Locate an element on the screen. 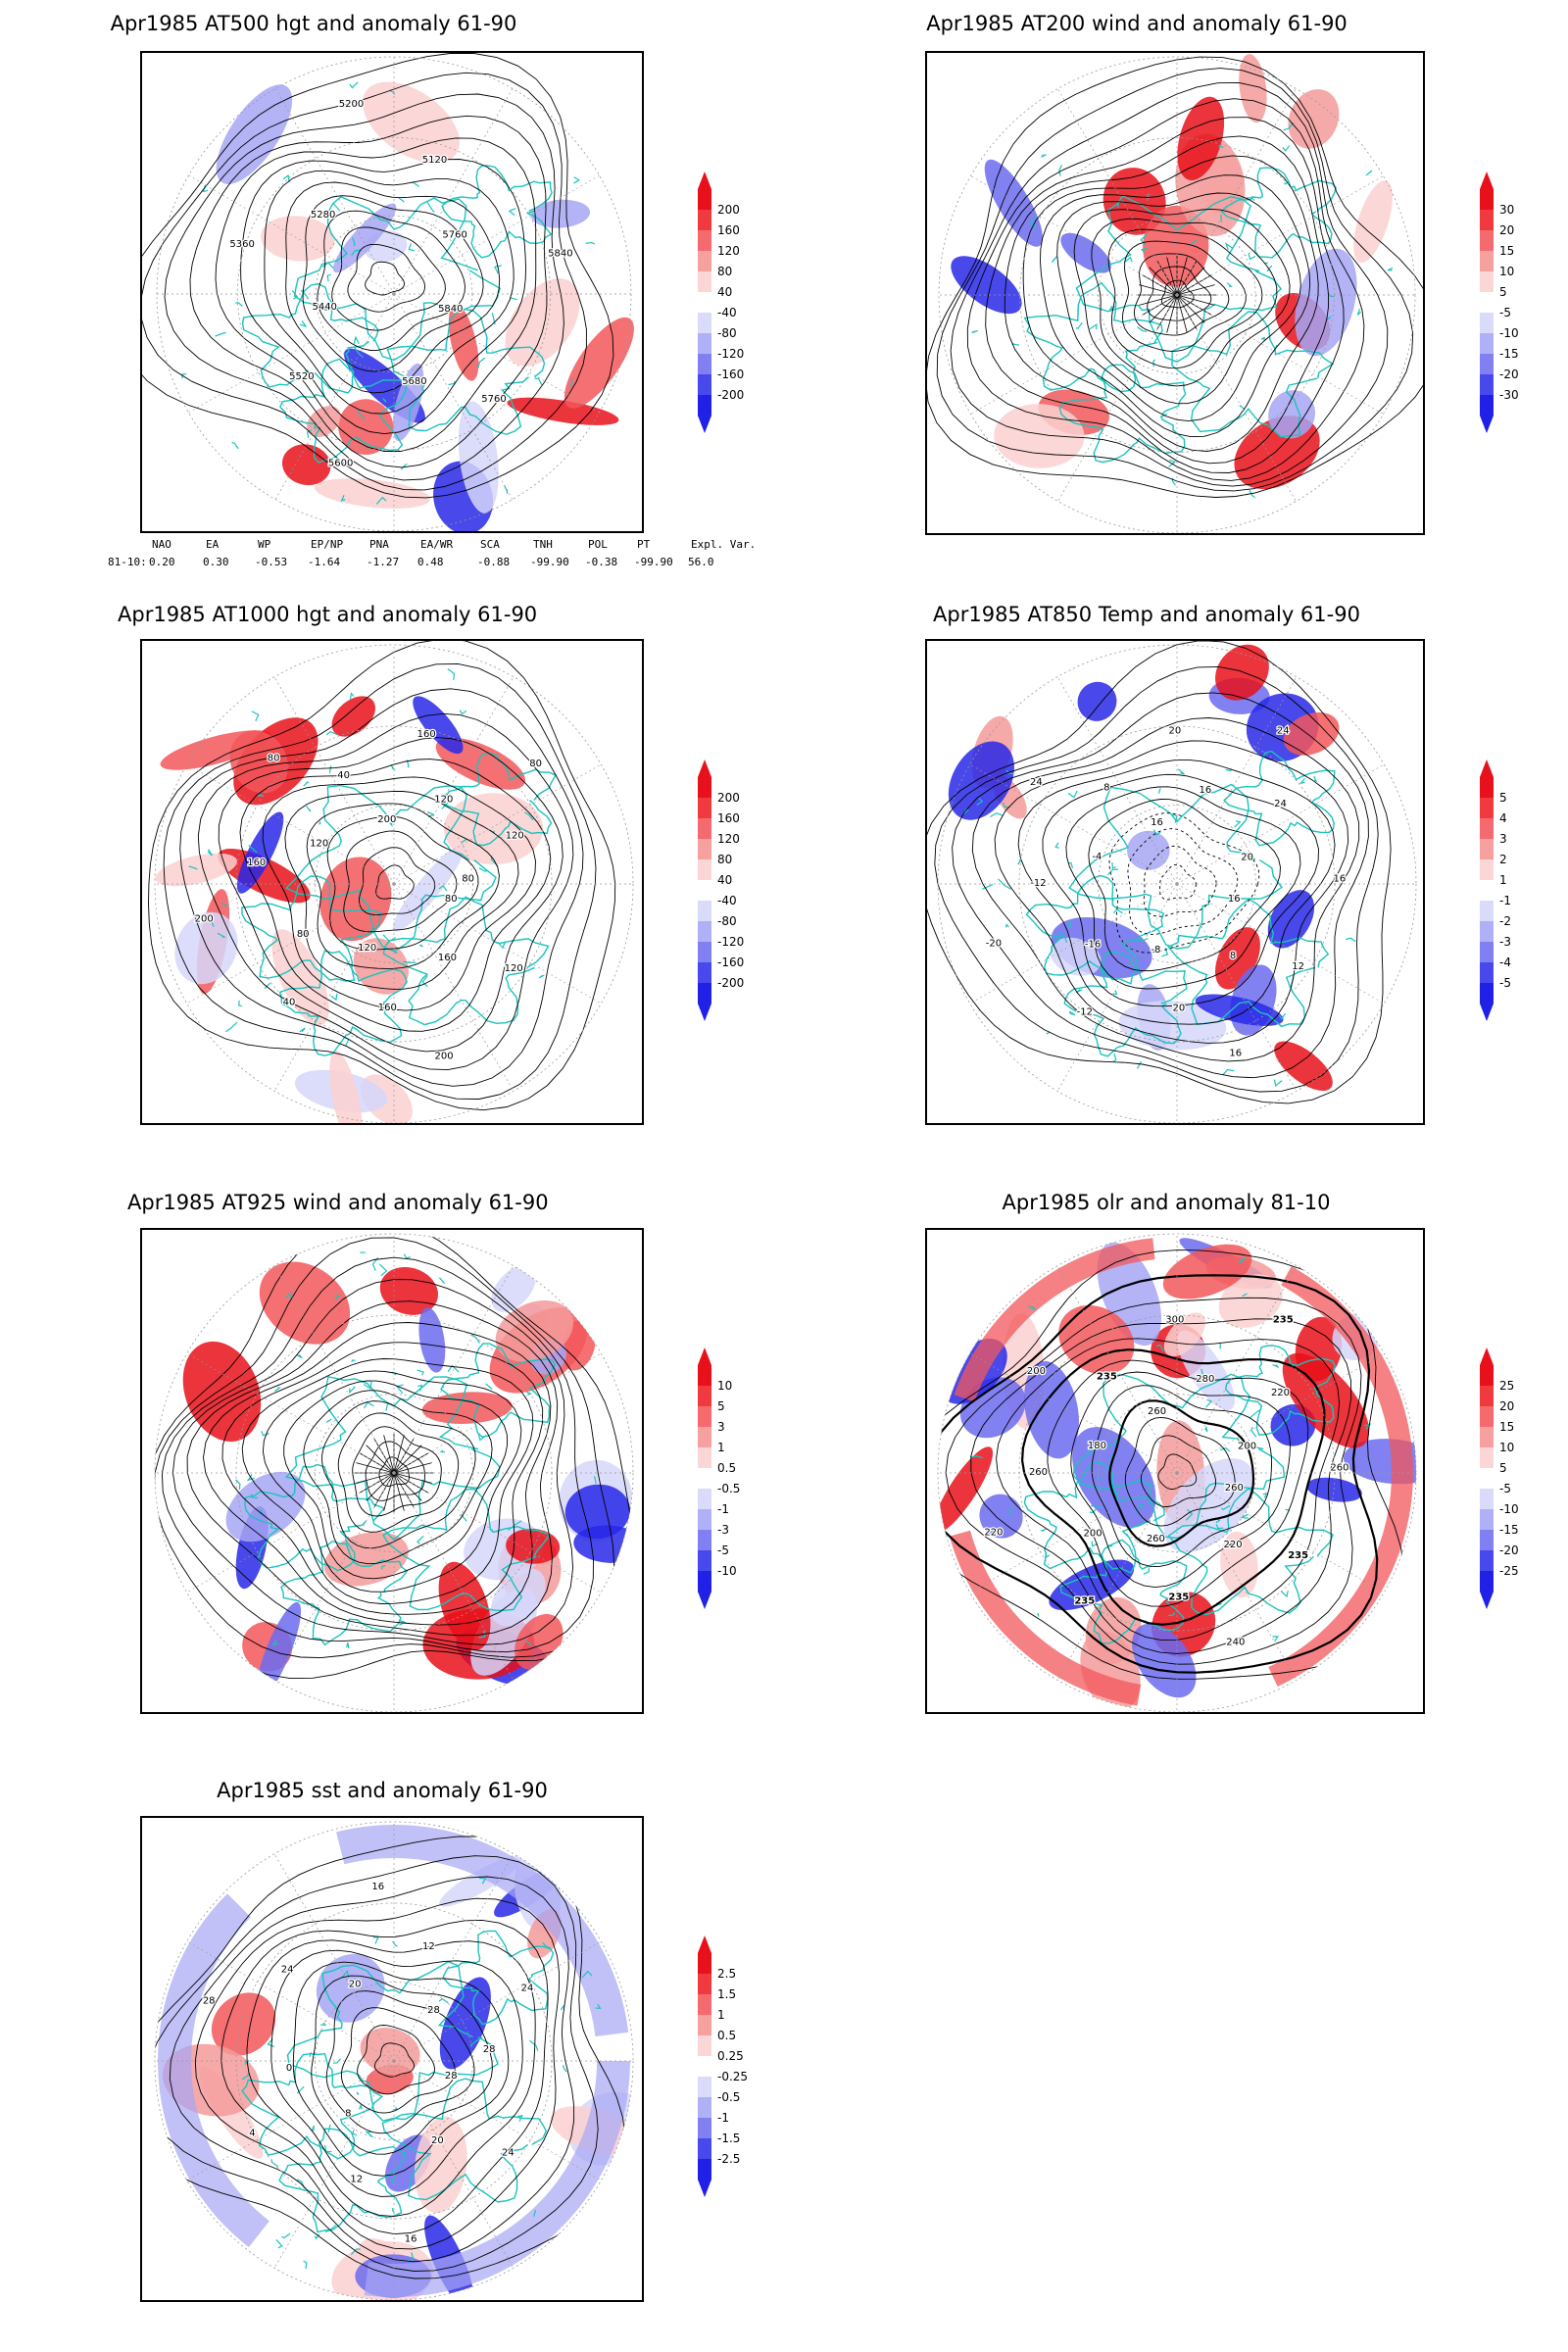  colorbar-tick-label: 4 is located at coordinates (1503, 818).